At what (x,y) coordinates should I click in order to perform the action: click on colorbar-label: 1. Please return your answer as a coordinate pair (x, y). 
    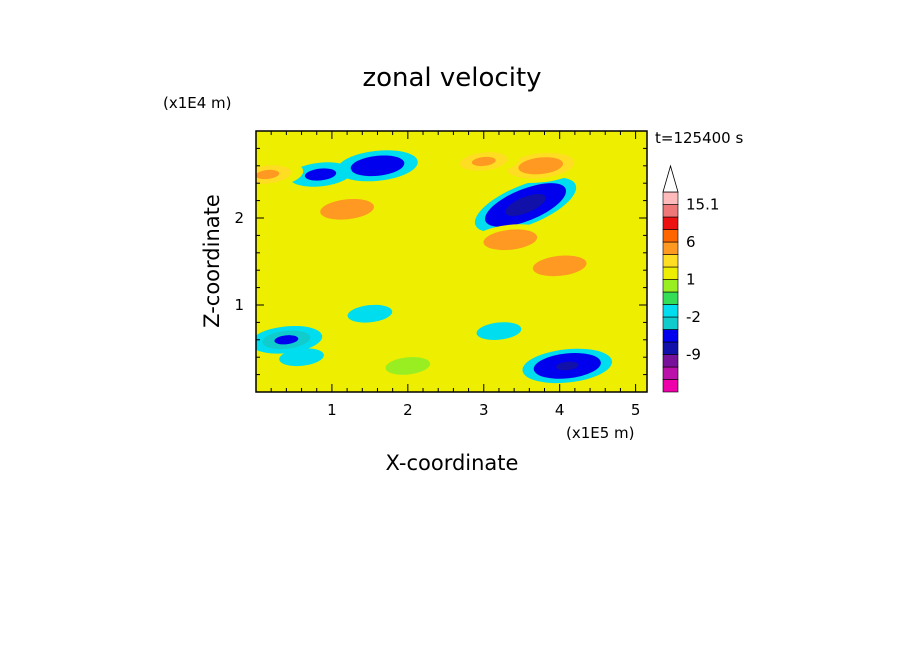
    Looking at the image, I should click on (691, 280).